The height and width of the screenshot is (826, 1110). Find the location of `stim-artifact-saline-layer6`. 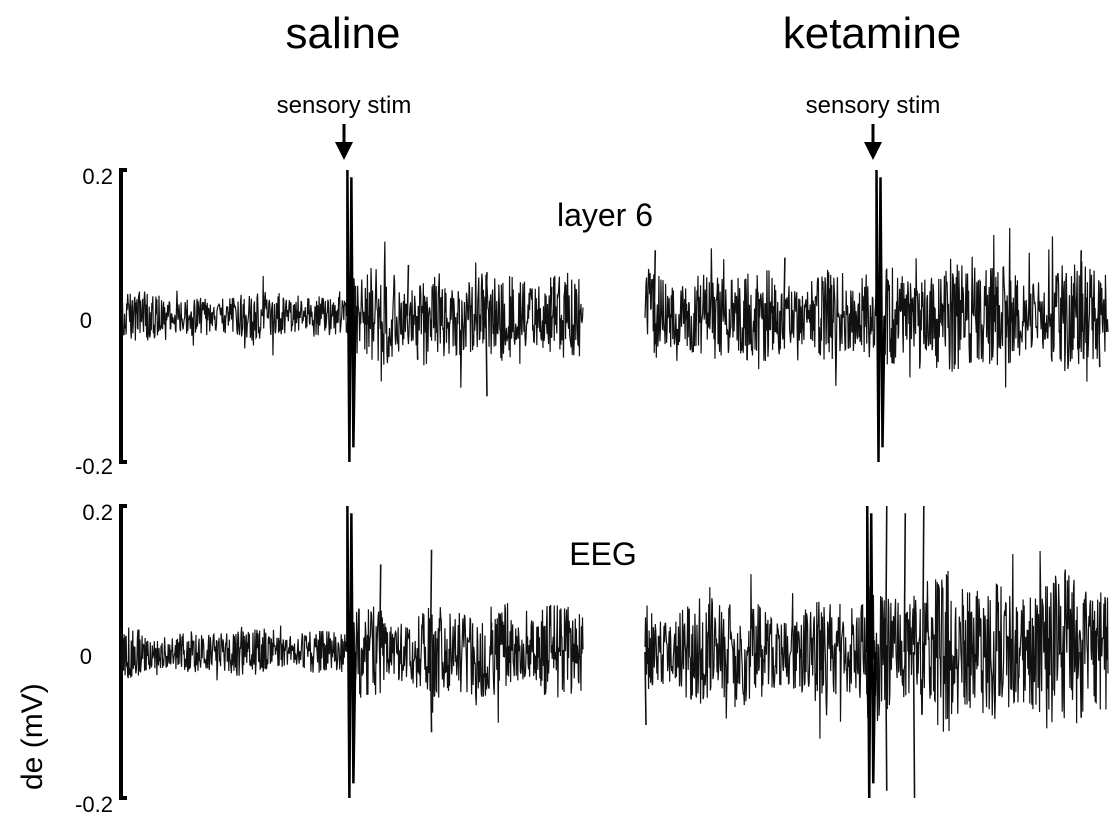

stim-artifact-saline-layer6 is located at coordinates (351, 316).